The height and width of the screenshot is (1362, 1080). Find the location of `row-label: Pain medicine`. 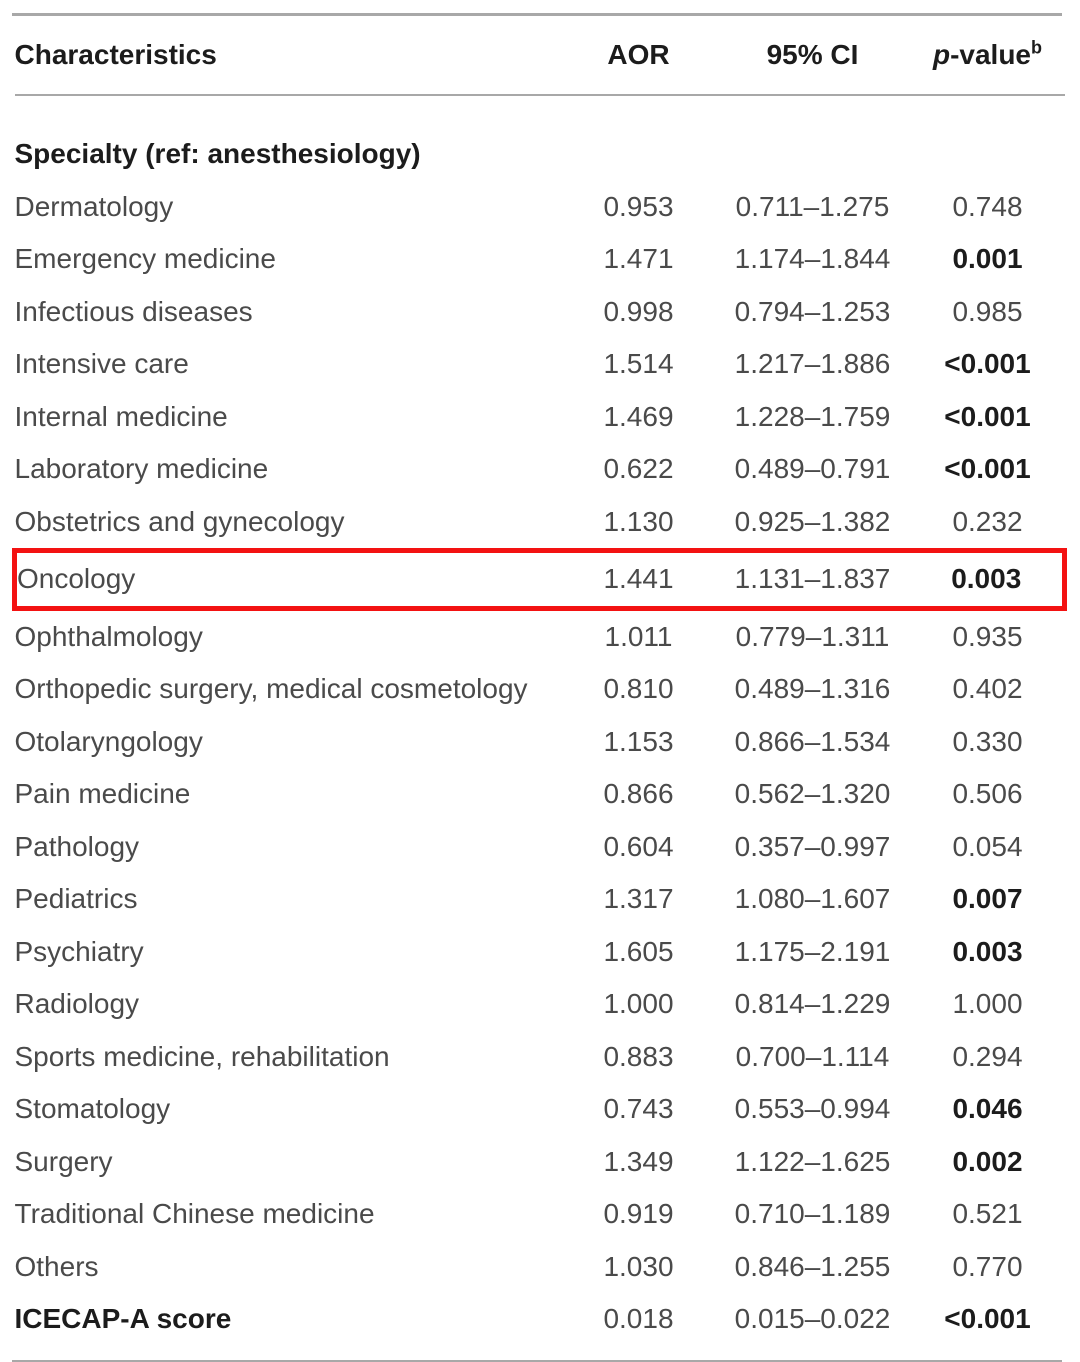

row-label: Pain medicine is located at coordinates (289, 794).